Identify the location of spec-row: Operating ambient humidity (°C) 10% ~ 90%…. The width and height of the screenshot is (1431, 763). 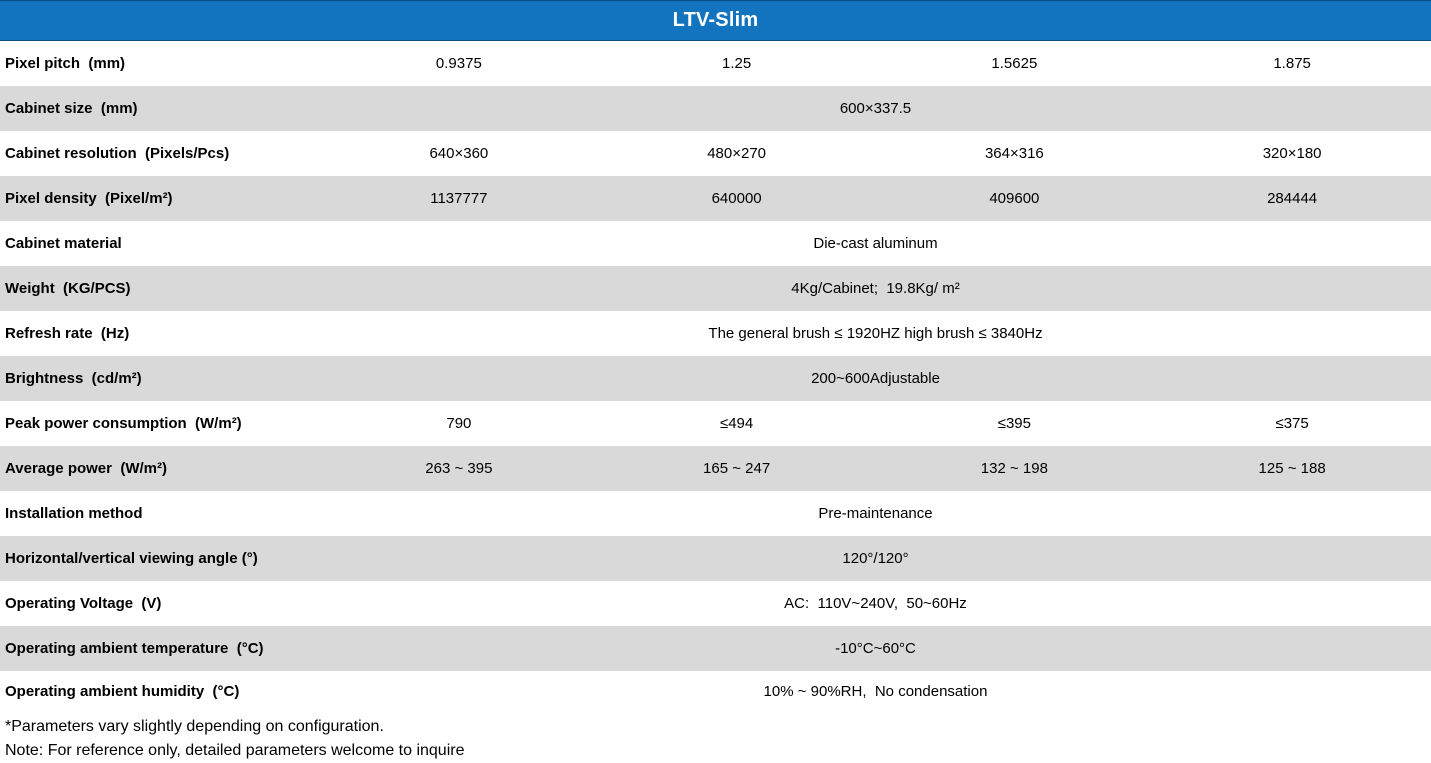
(715, 691).